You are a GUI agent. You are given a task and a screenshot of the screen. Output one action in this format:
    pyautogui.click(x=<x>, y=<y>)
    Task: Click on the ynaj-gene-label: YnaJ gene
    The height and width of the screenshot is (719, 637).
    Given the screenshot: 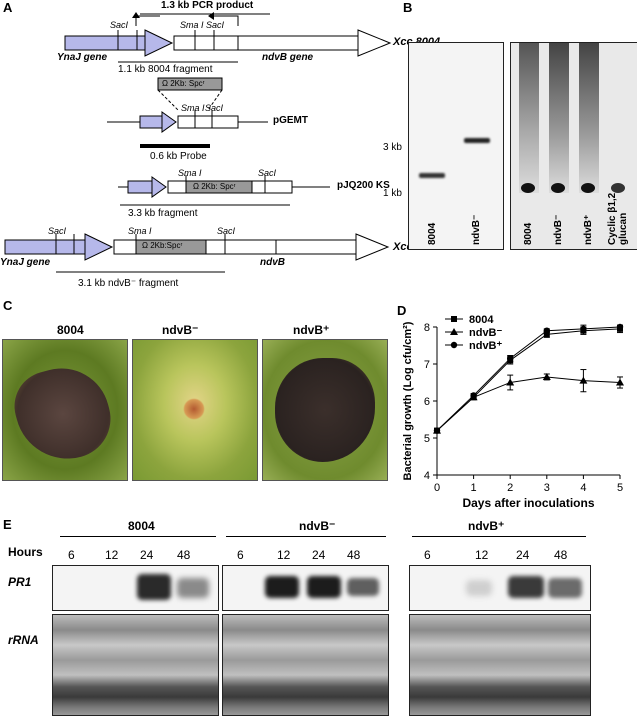 What is the action you would take?
    pyautogui.click(x=82, y=57)
    